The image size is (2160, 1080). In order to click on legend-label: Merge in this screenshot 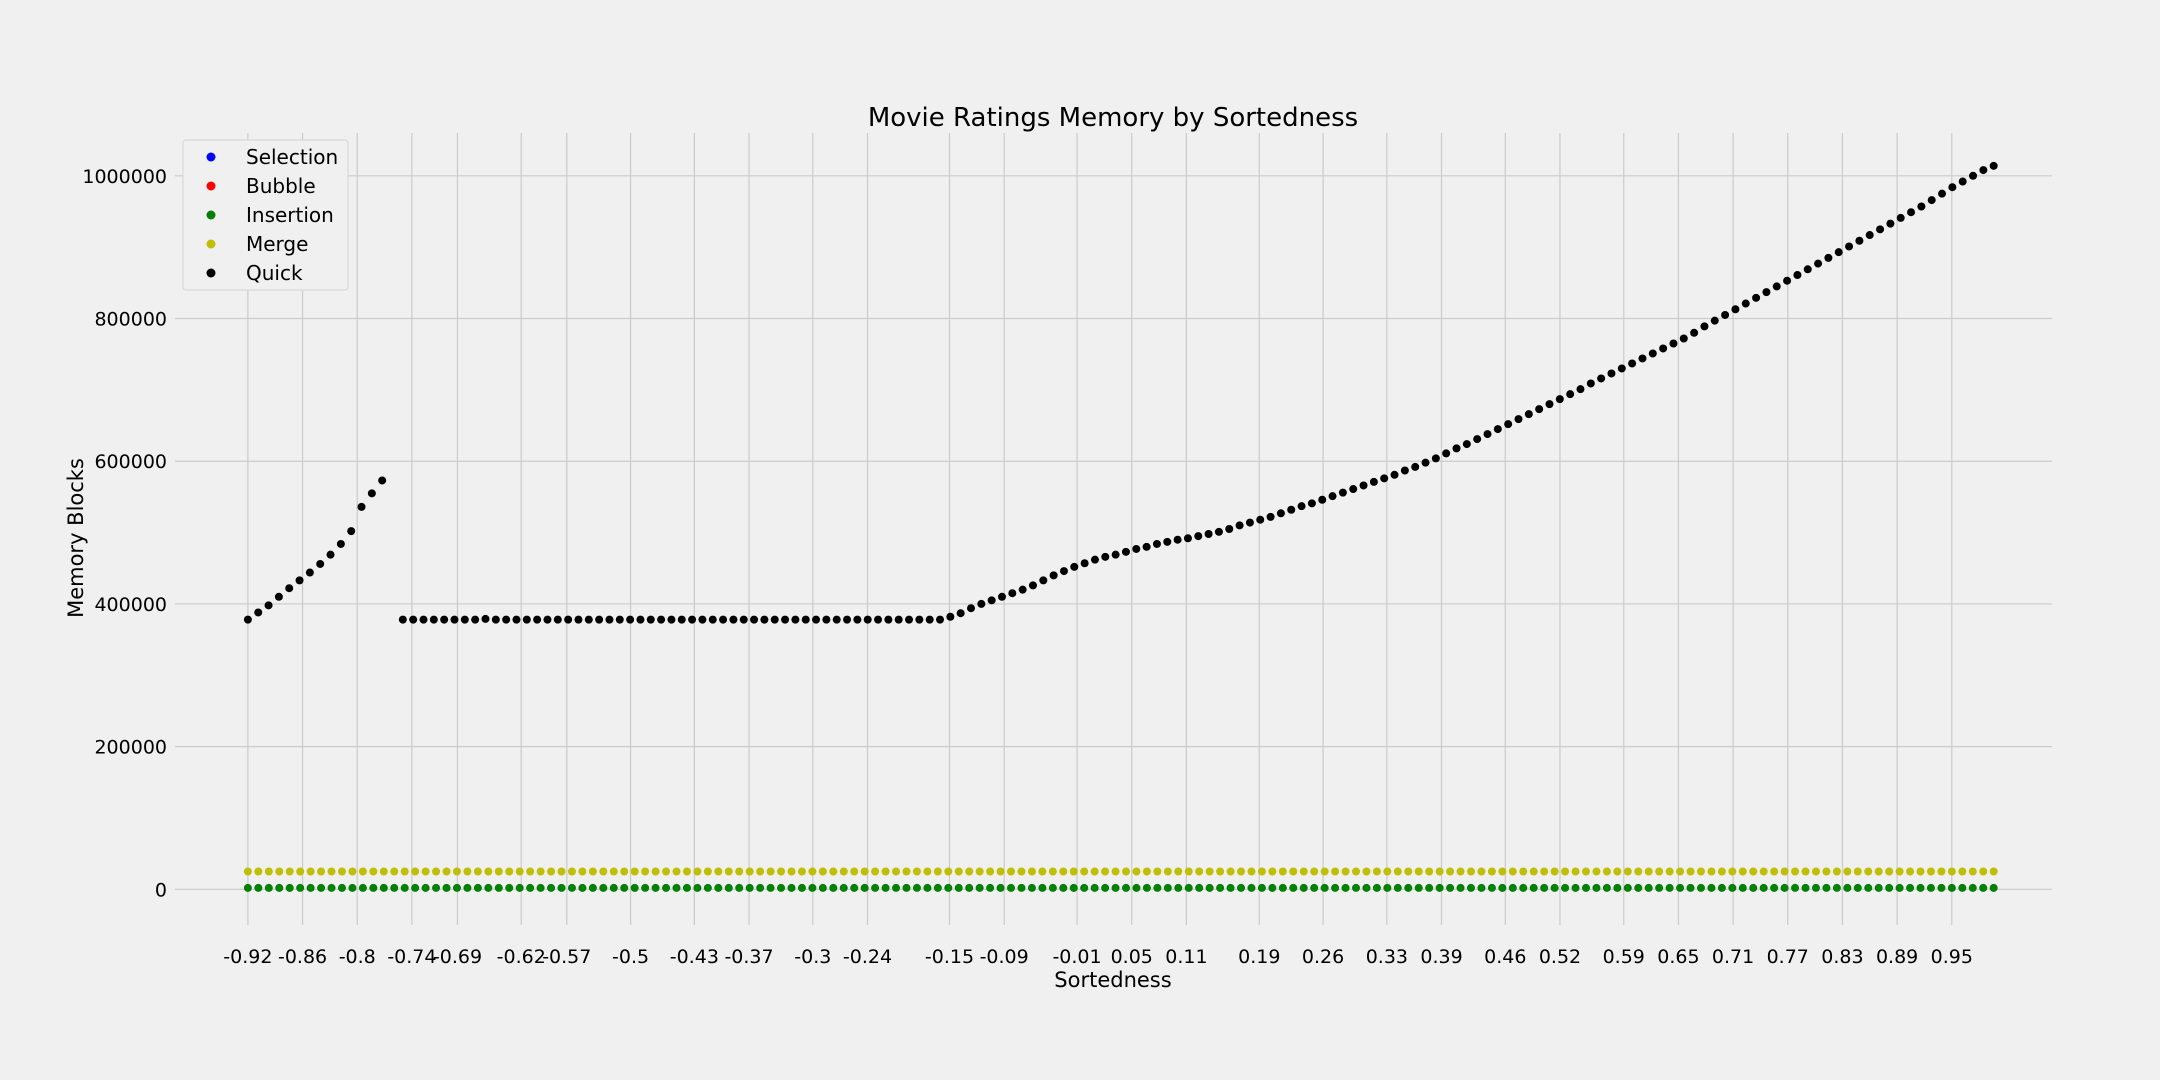, I will do `click(277, 244)`.